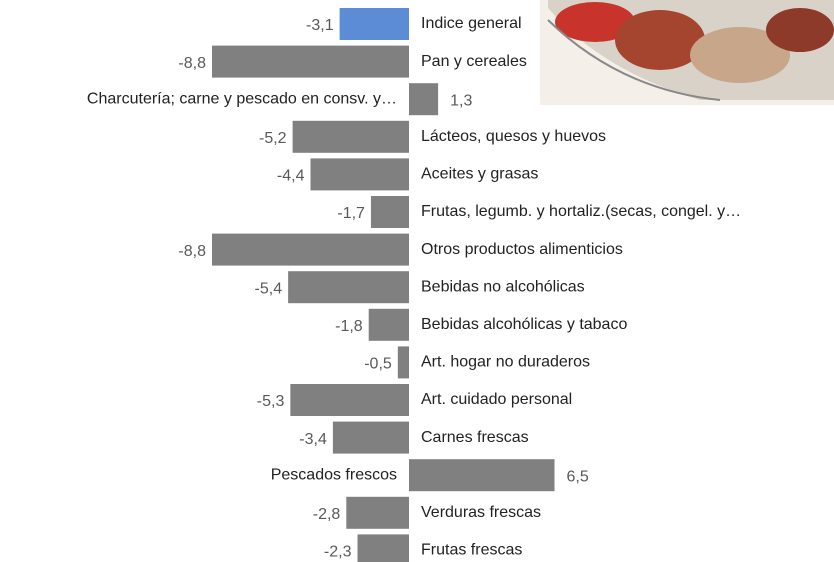 This screenshot has width=834, height=562. What do you see at coordinates (687, 52) in the screenshot?
I see `basket-image` at bounding box center [687, 52].